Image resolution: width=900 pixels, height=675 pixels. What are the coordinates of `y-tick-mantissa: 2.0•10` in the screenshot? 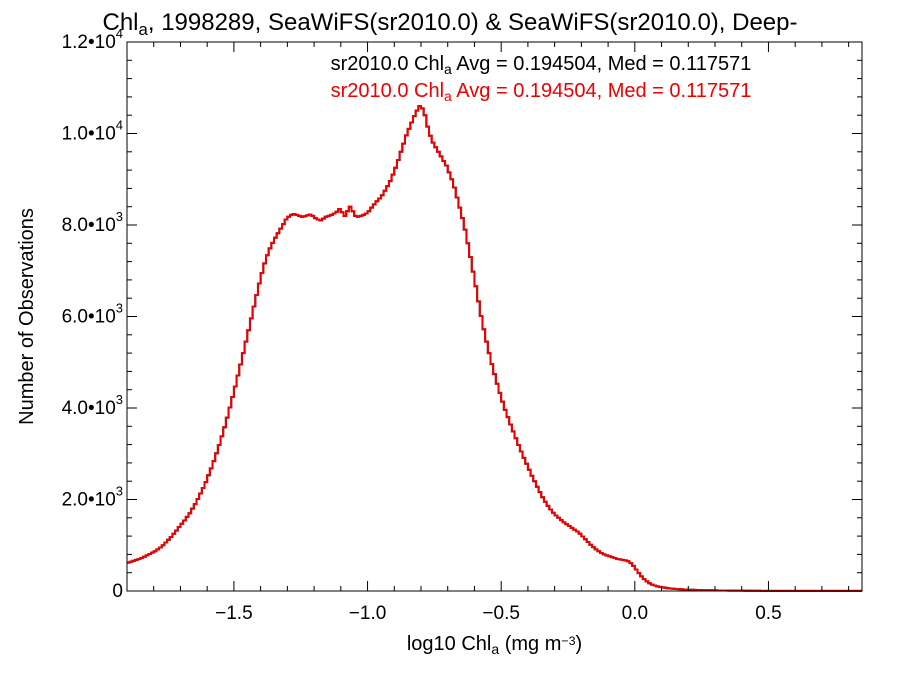 It's located at (89, 500).